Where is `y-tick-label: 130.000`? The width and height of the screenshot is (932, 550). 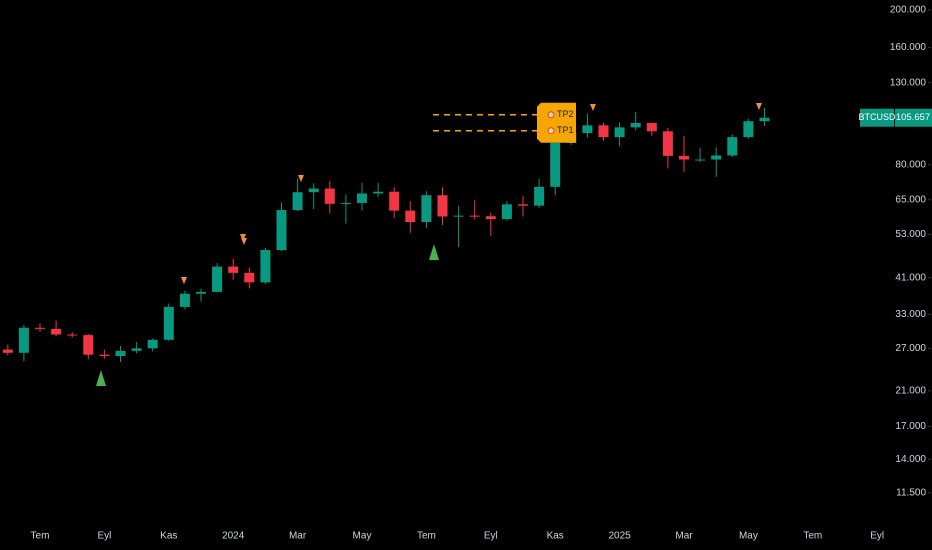
y-tick-label: 130.000 is located at coordinates (908, 82).